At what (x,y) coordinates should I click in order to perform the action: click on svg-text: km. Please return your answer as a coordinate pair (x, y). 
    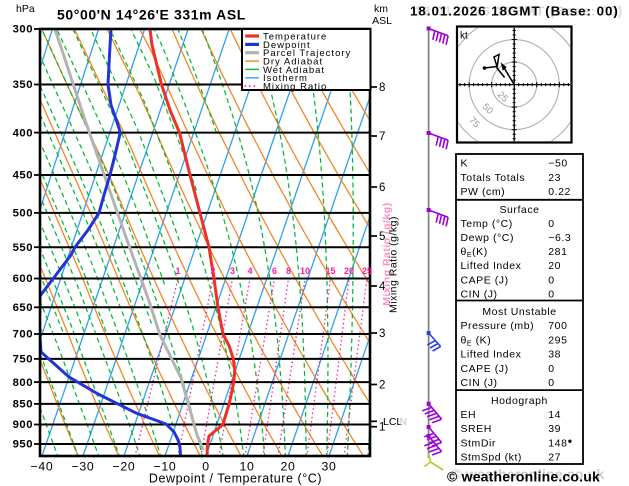
    Looking at the image, I should click on (381, 9).